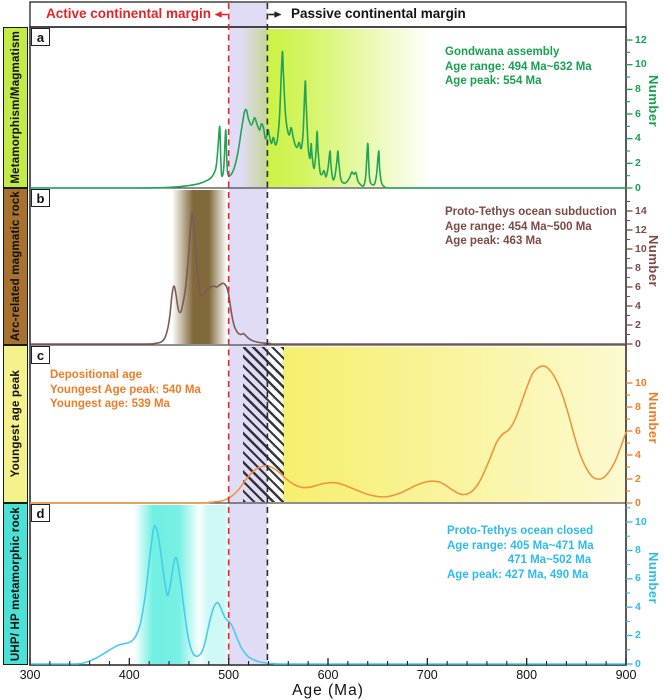 This screenshot has width=664, height=700. I want to click on annotation-line: Age range: 454 Ma~500 Ma, so click(518, 226).